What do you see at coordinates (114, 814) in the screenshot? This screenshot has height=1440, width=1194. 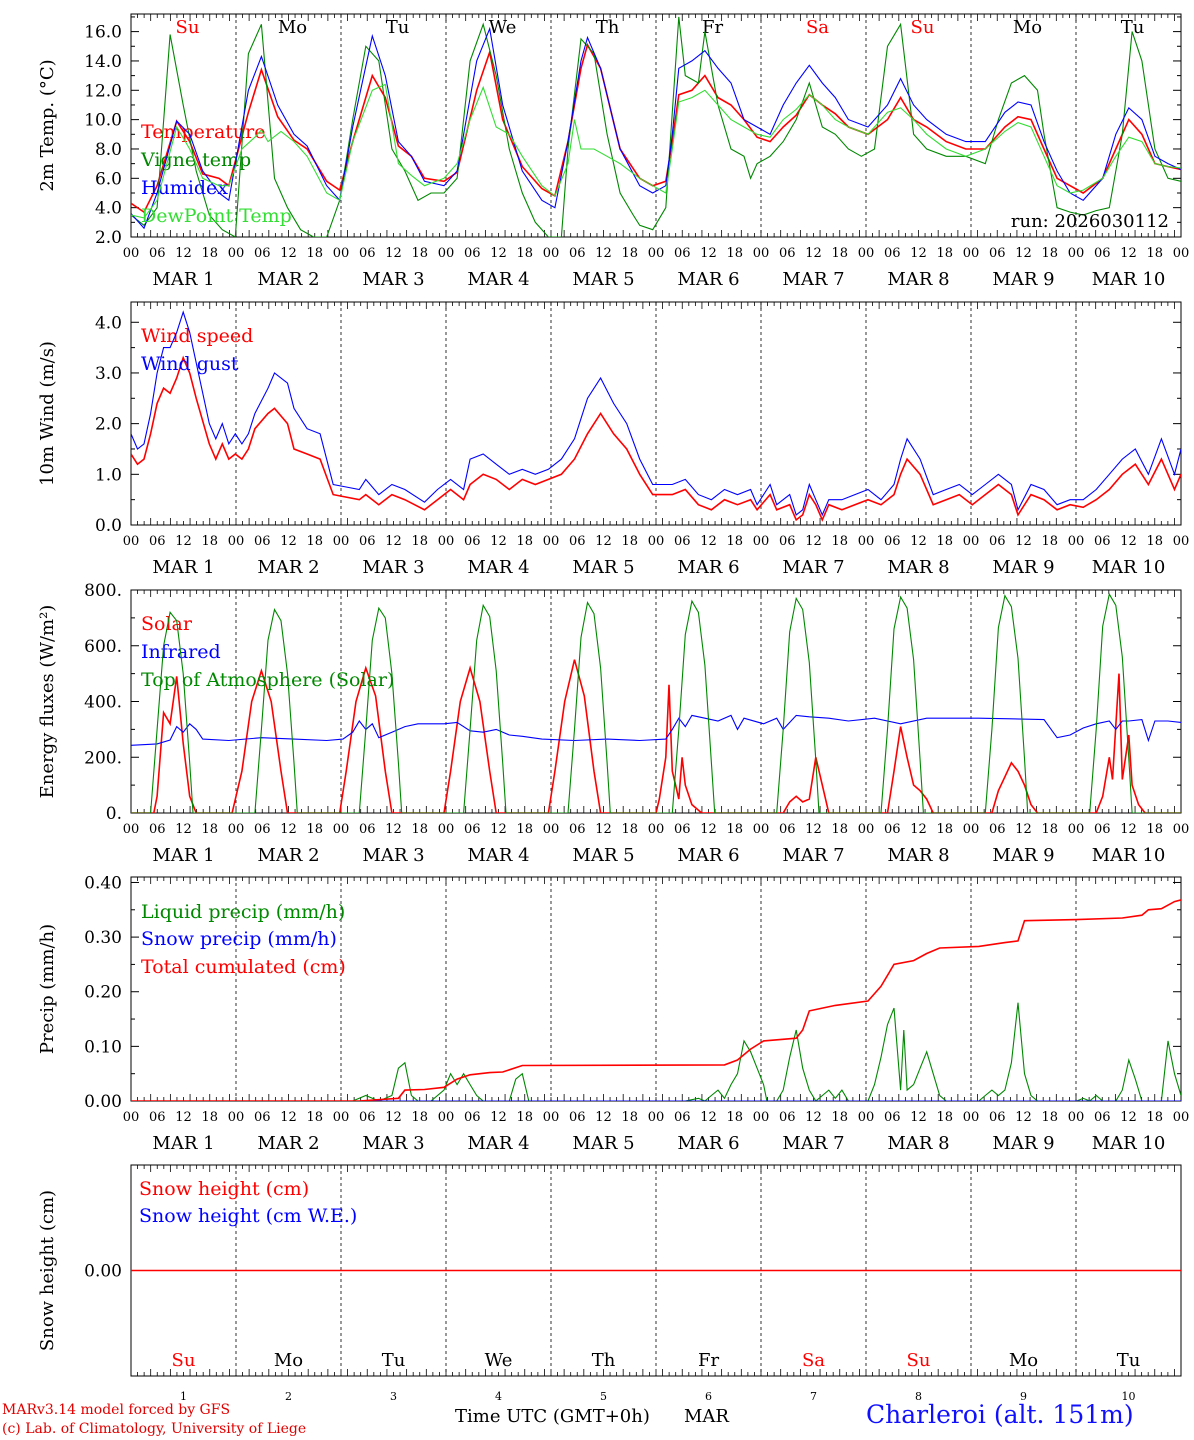 I see `y-tick-label: 0.` at bounding box center [114, 814].